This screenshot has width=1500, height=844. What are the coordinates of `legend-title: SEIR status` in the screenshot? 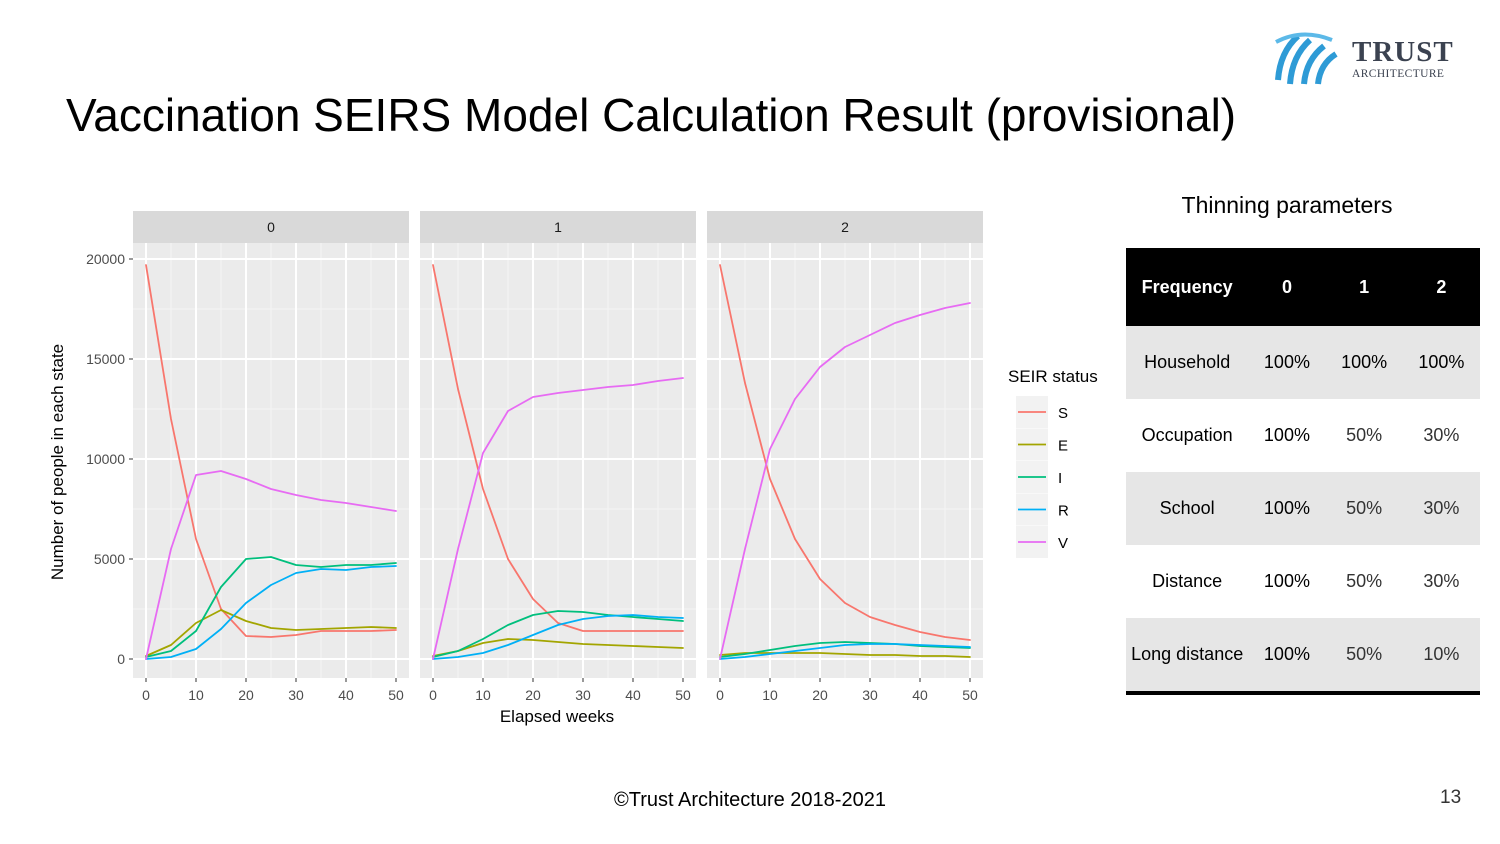 It's located at (1053, 376).